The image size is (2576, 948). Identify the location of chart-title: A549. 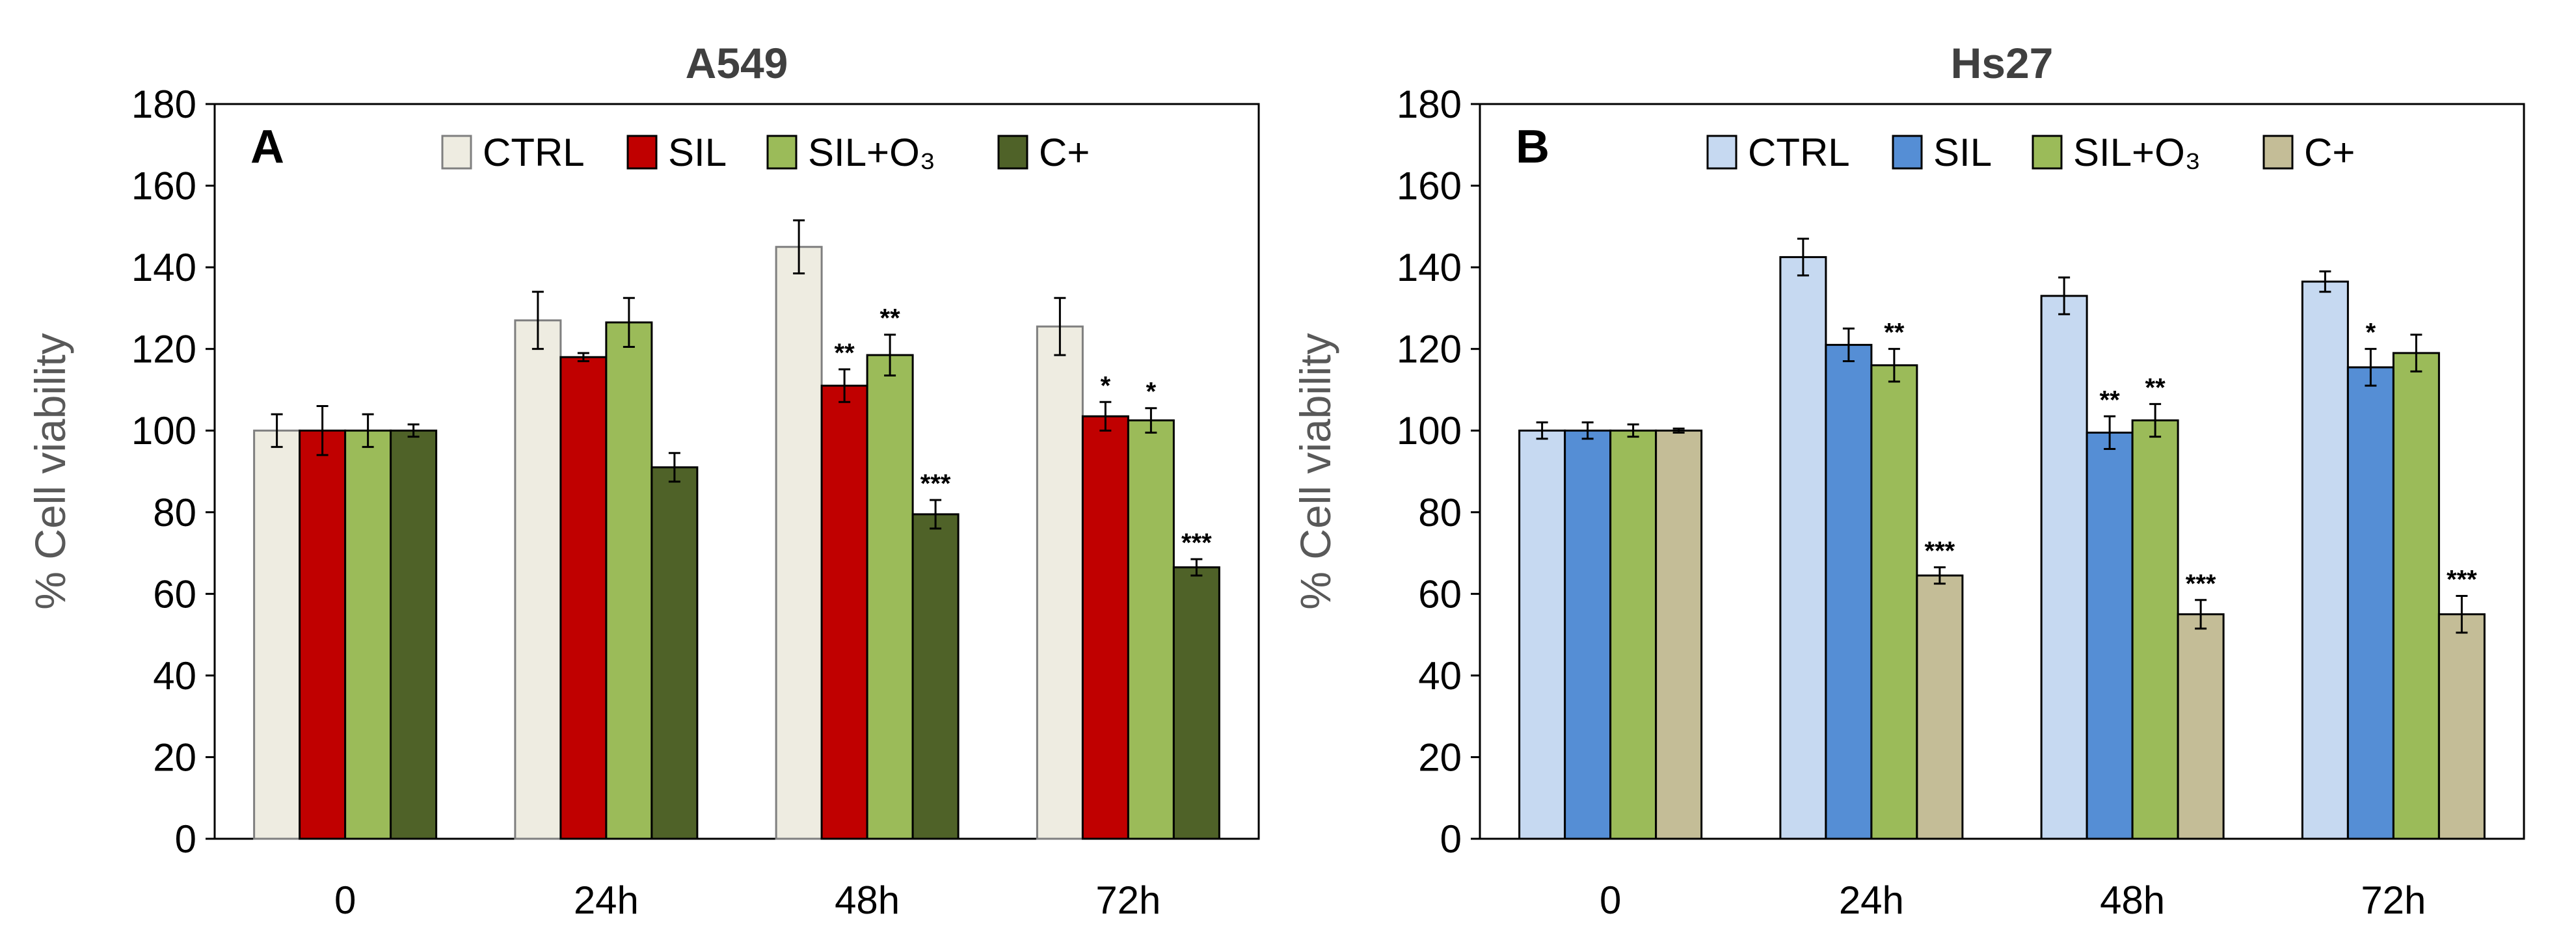
(737, 63).